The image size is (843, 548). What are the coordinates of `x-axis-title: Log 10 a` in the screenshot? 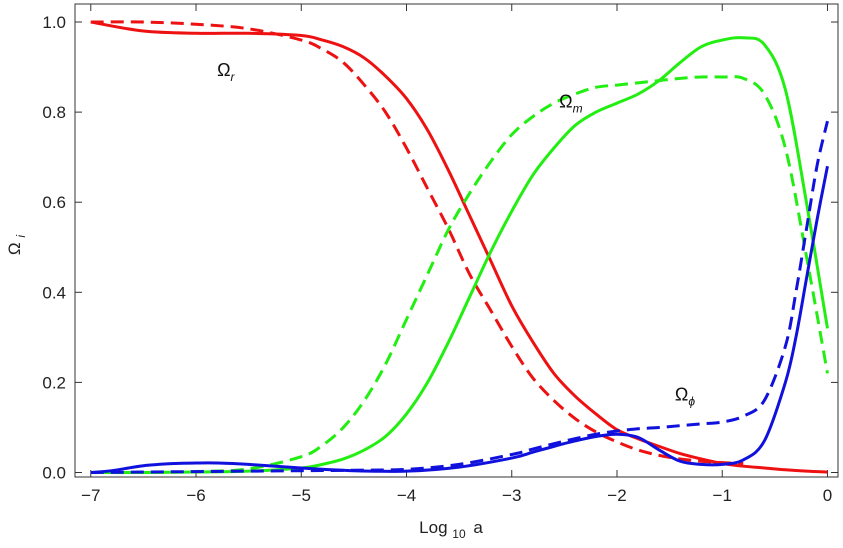 It's located at (451, 530).